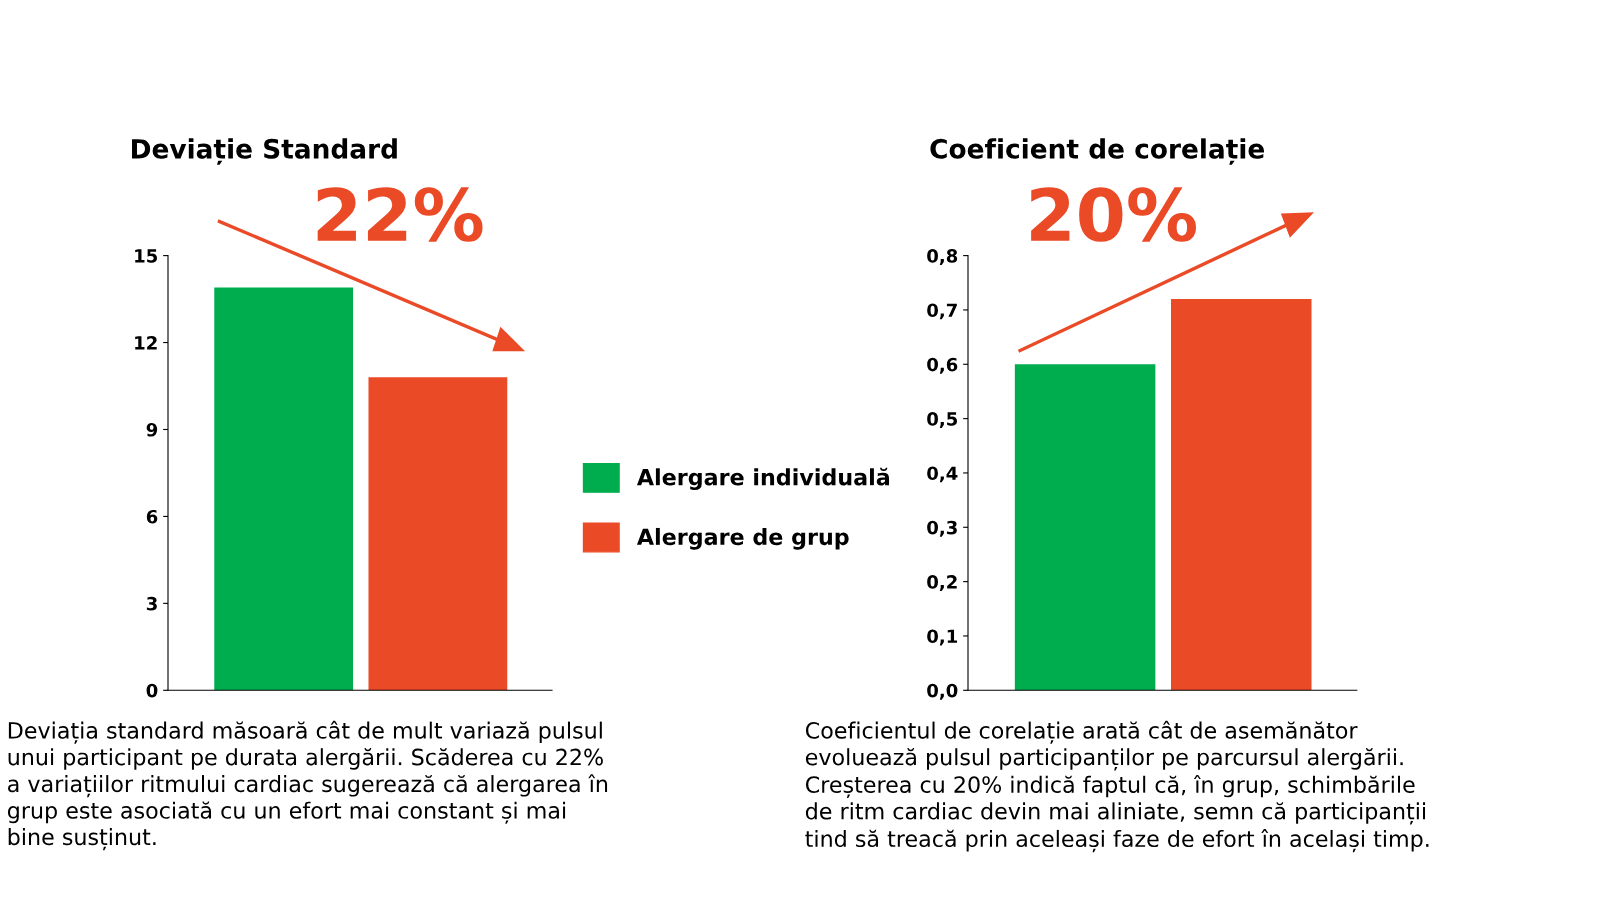 The image size is (1600, 900). Describe the element at coordinates (942, 583) in the screenshot. I see `y-tick-label: 0,2` at that location.